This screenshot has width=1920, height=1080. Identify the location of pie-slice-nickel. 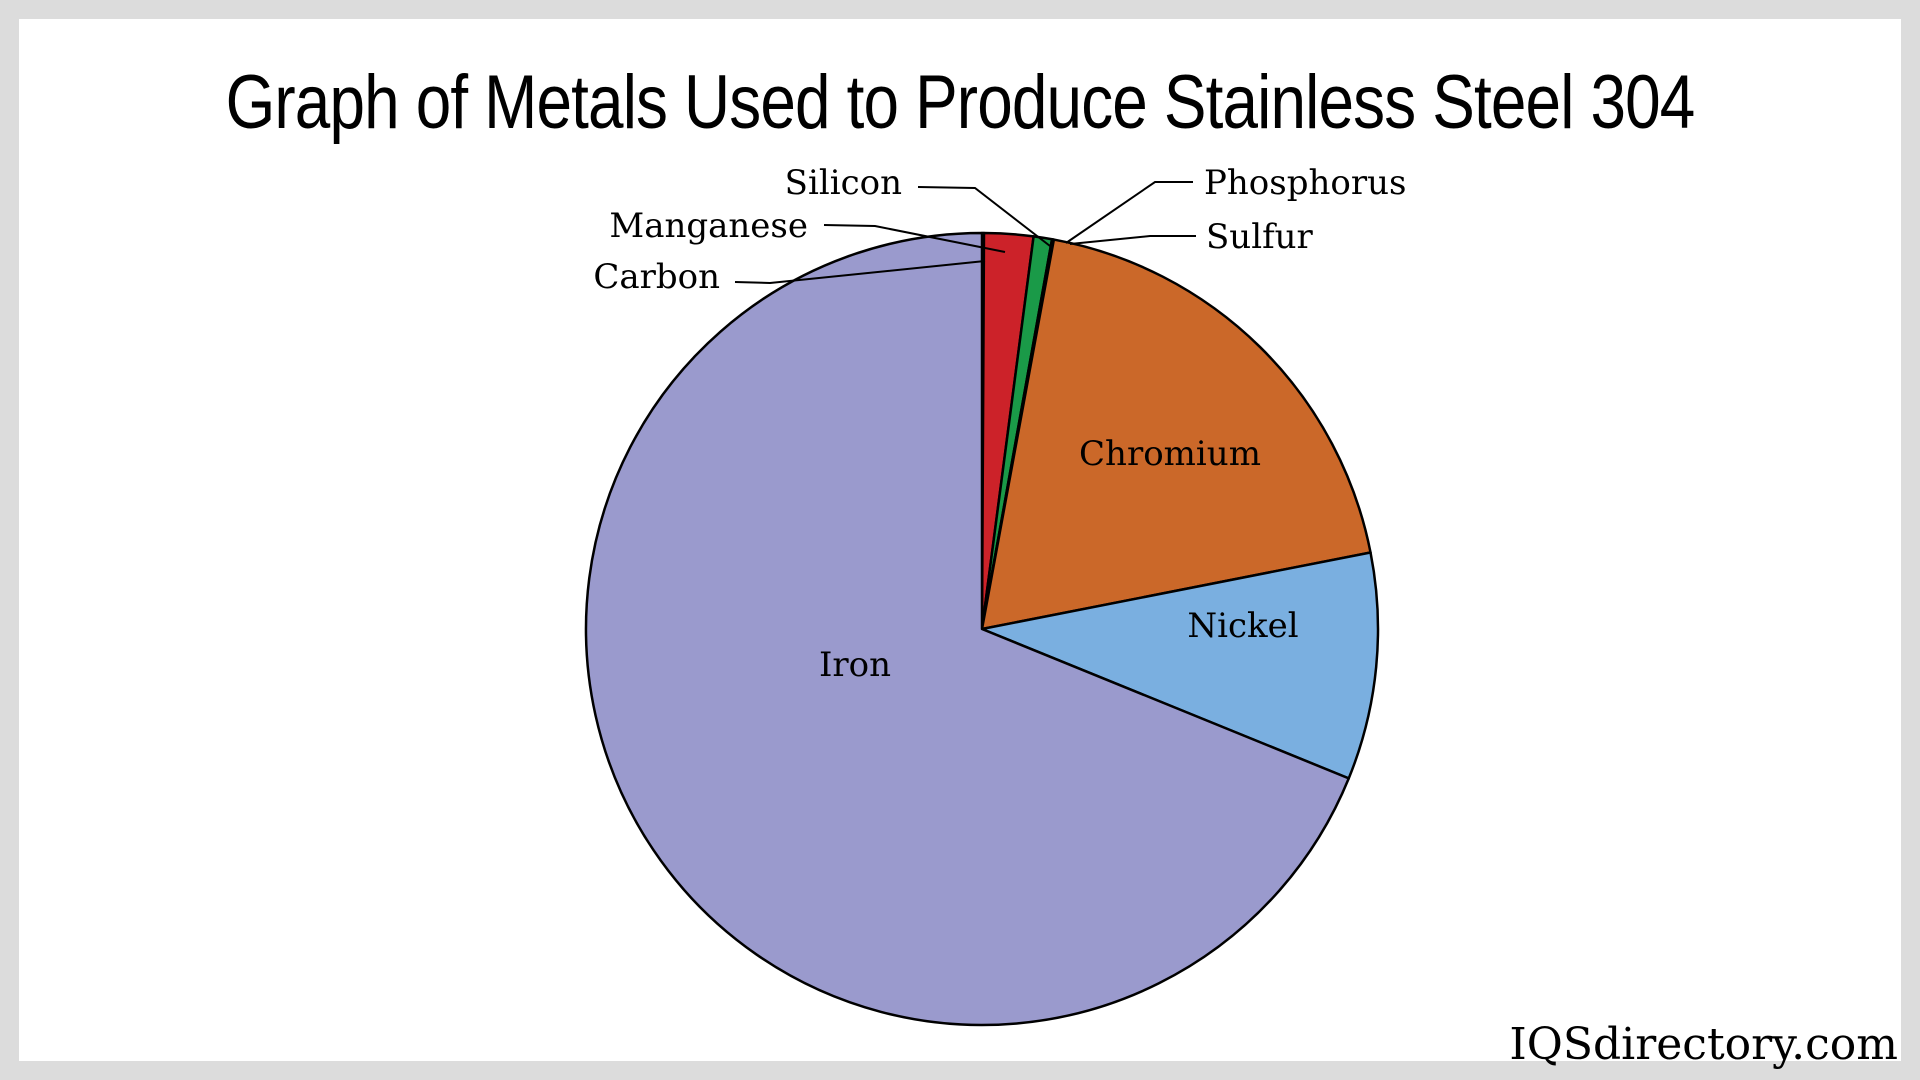
(1180, 665).